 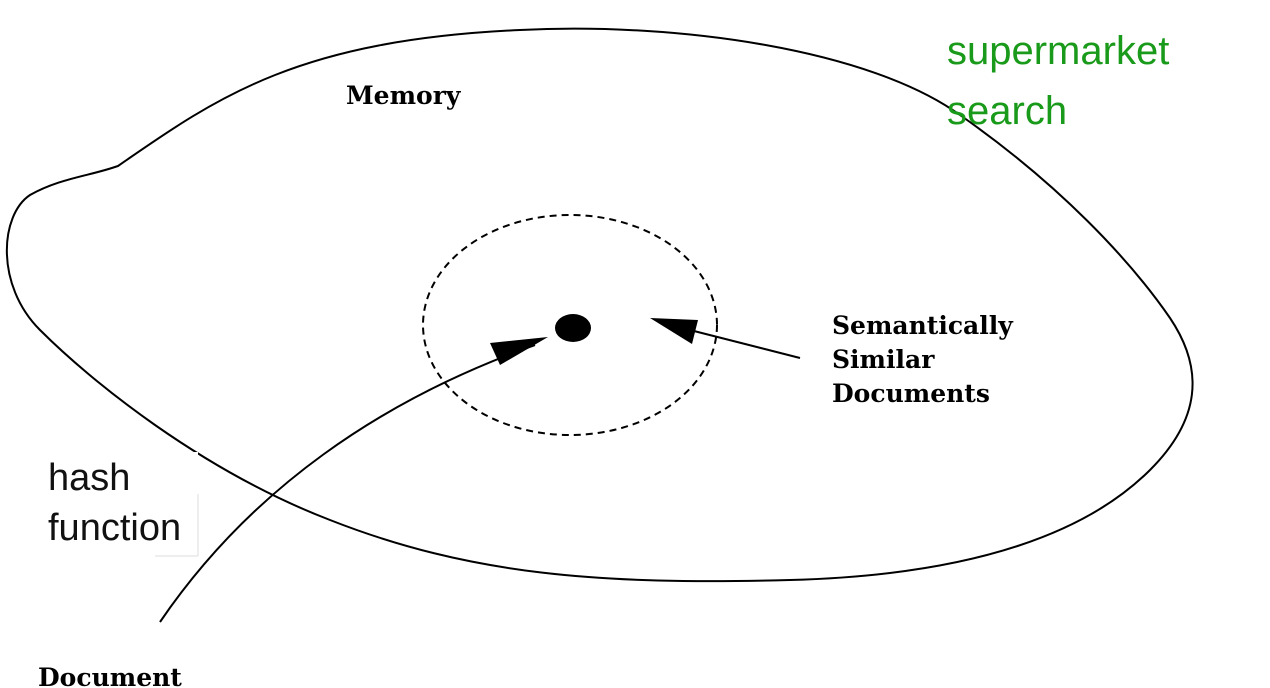 What do you see at coordinates (89, 478) in the screenshot?
I see `hash-label-line-1: hash` at bounding box center [89, 478].